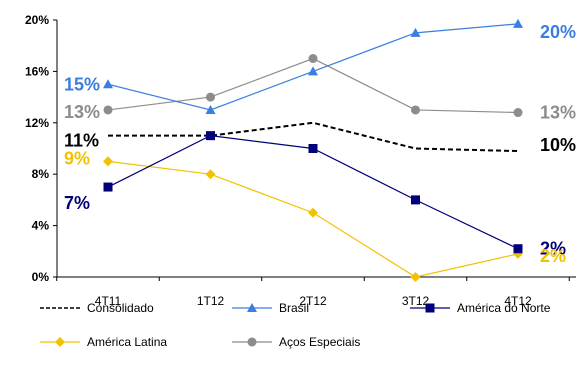 This screenshot has height=381, width=582. What do you see at coordinates (518, 301) in the screenshot?
I see `x-tick-label: 4T12` at bounding box center [518, 301].